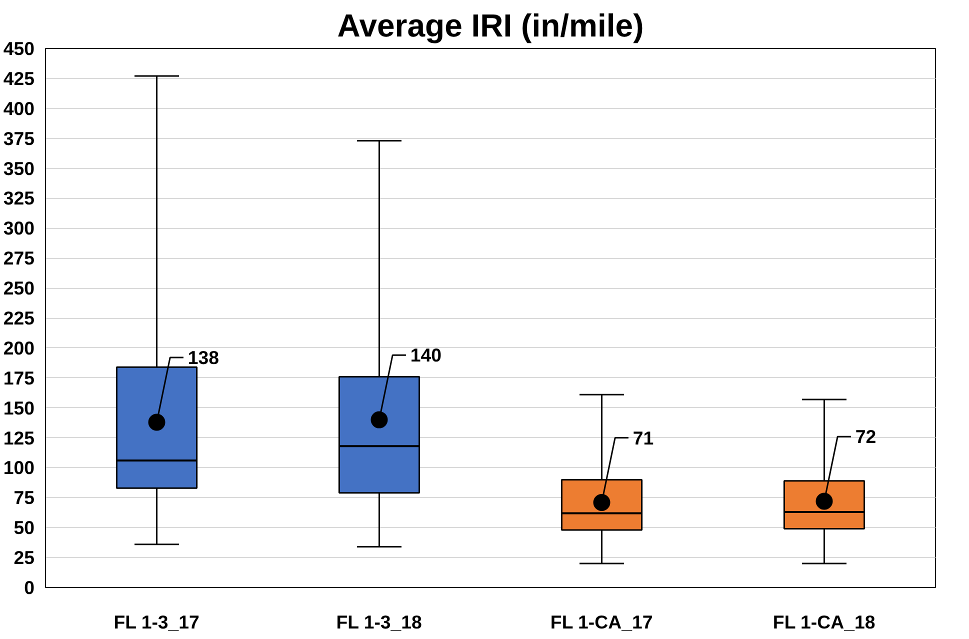 This screenshot has height=639, width=969. What do you see at coordinates (204, 357) in the screenshot?
I see `text: 138` at bounding box center [204, 357].